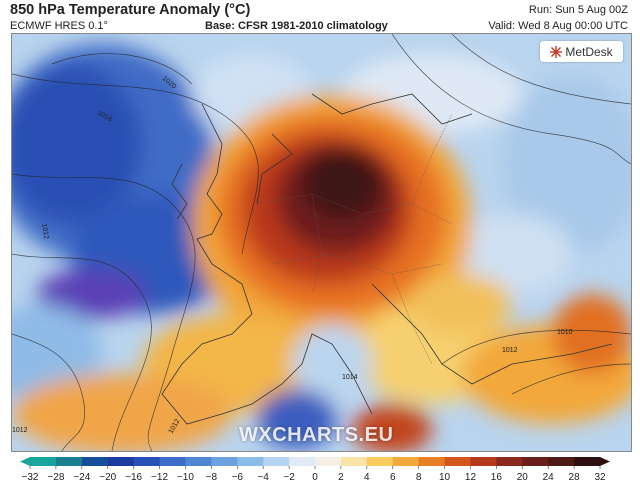  I want to click on colorbar-left-arrow, so click(25, 461).